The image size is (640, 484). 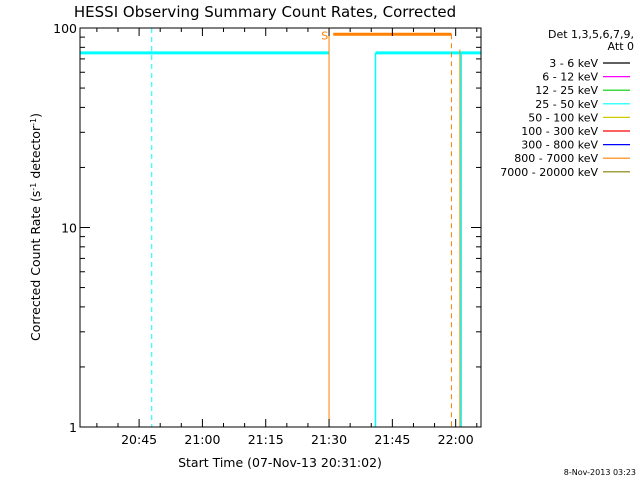 I want to click on x-tick-label: 22:00, so click(x=456, y=439).